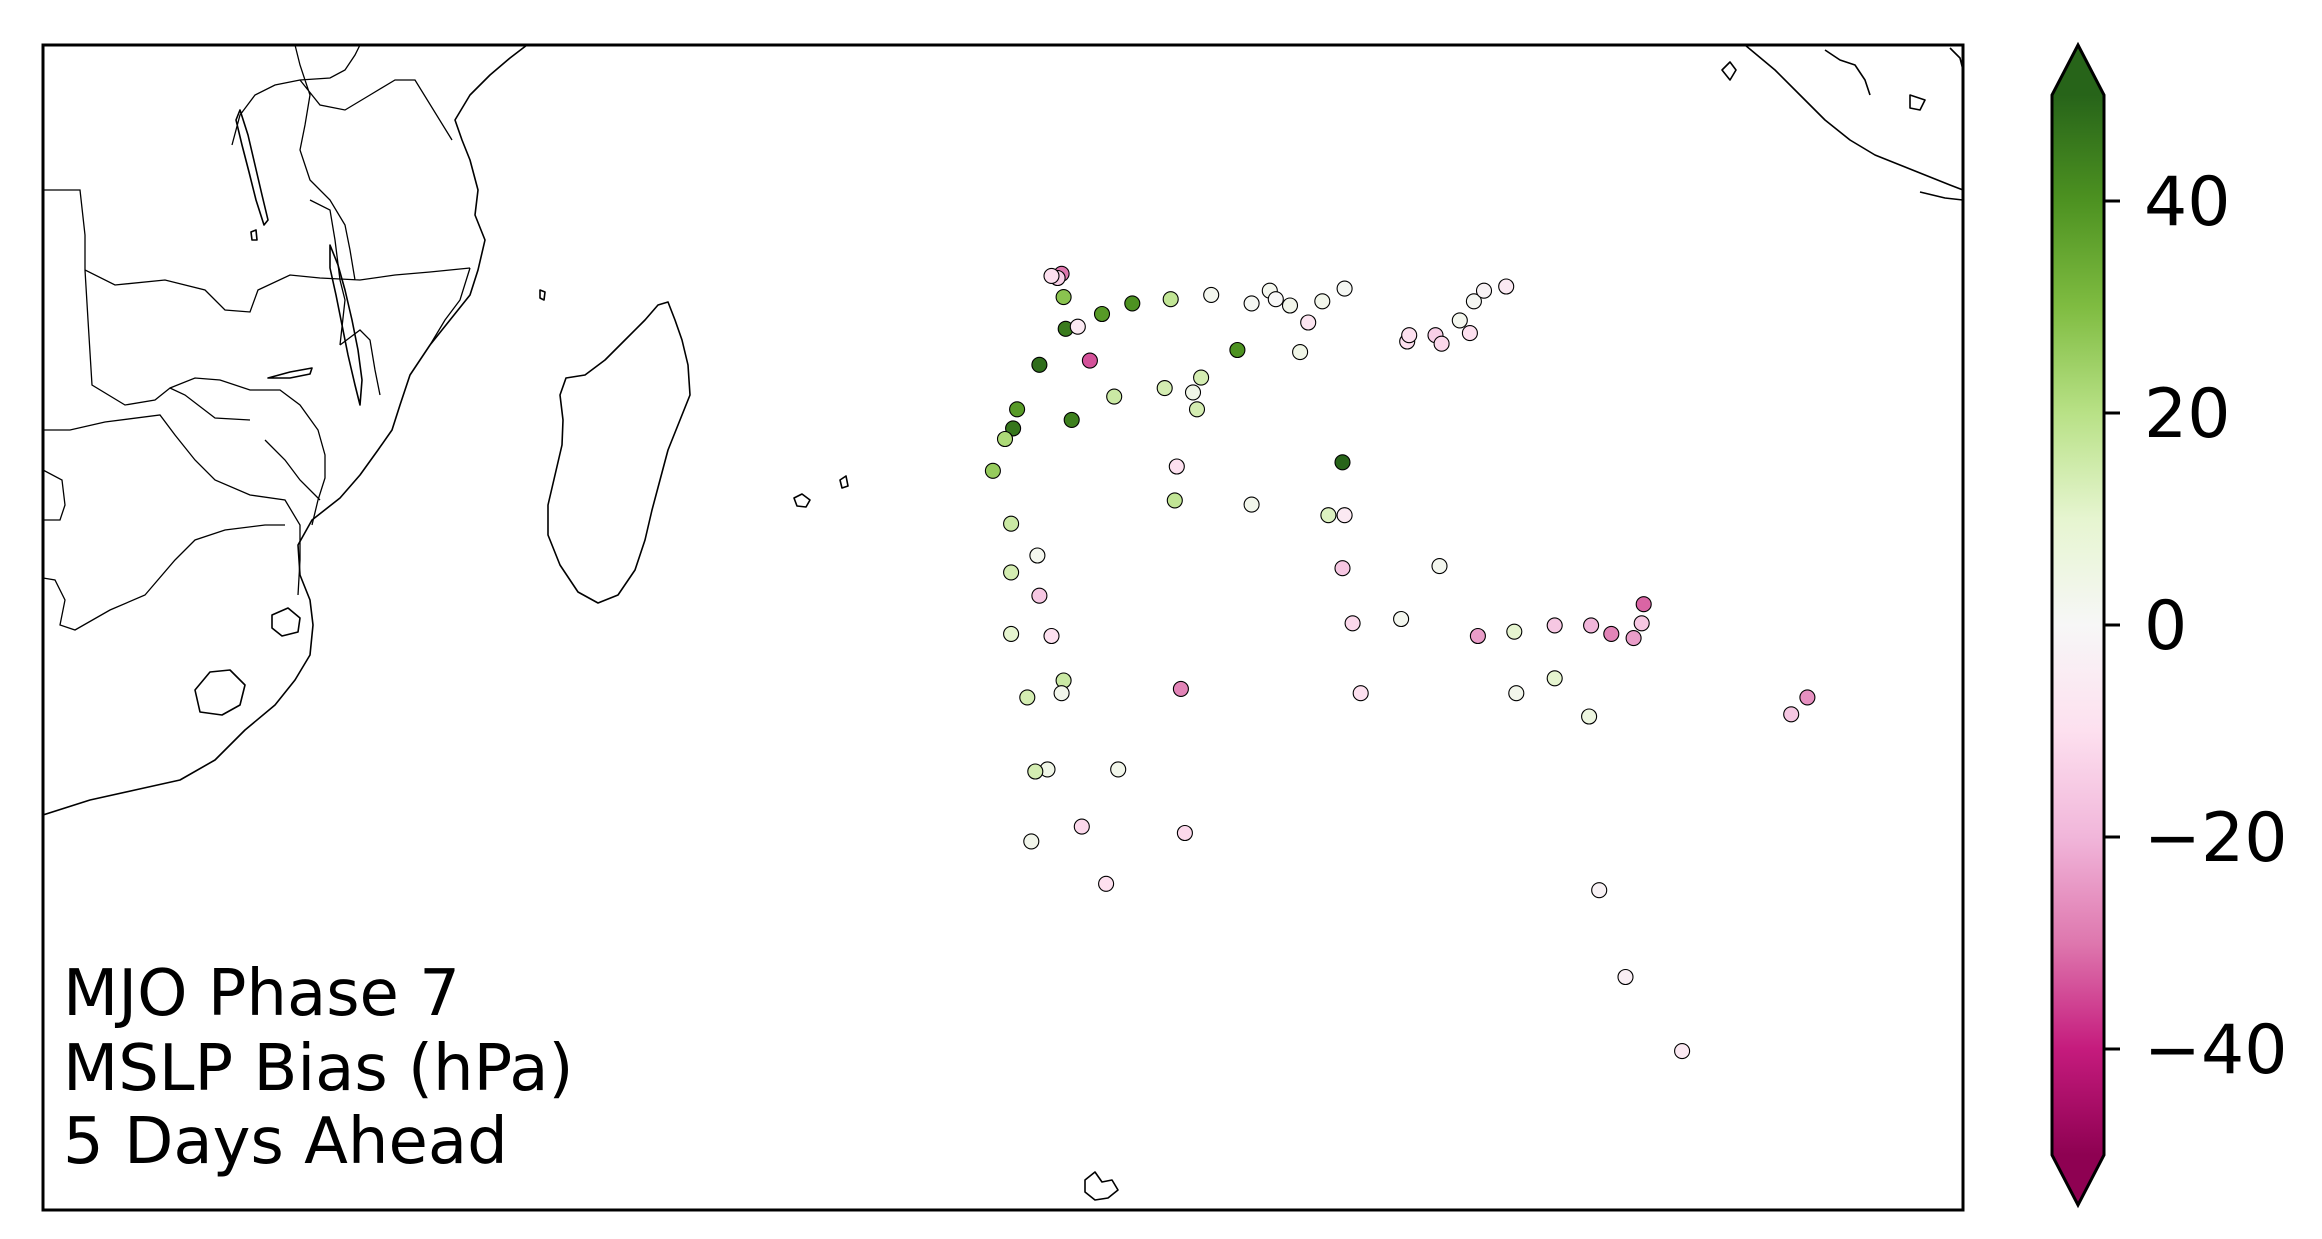  I want to click on colorbar-ticks: 40 20 0 −20 −40, so click(2196, 626).